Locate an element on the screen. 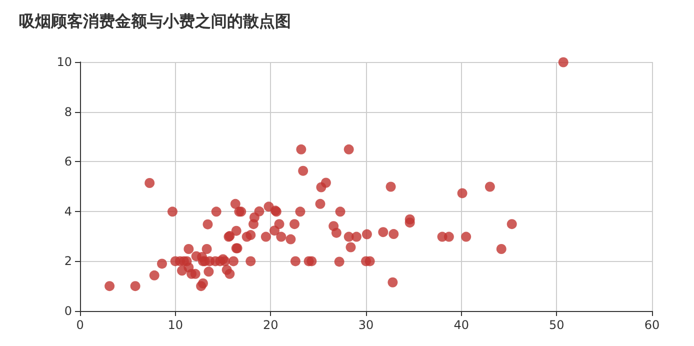 The image size is (694, 346). y-tick-label: 2 is located at coordinates (68, 261).